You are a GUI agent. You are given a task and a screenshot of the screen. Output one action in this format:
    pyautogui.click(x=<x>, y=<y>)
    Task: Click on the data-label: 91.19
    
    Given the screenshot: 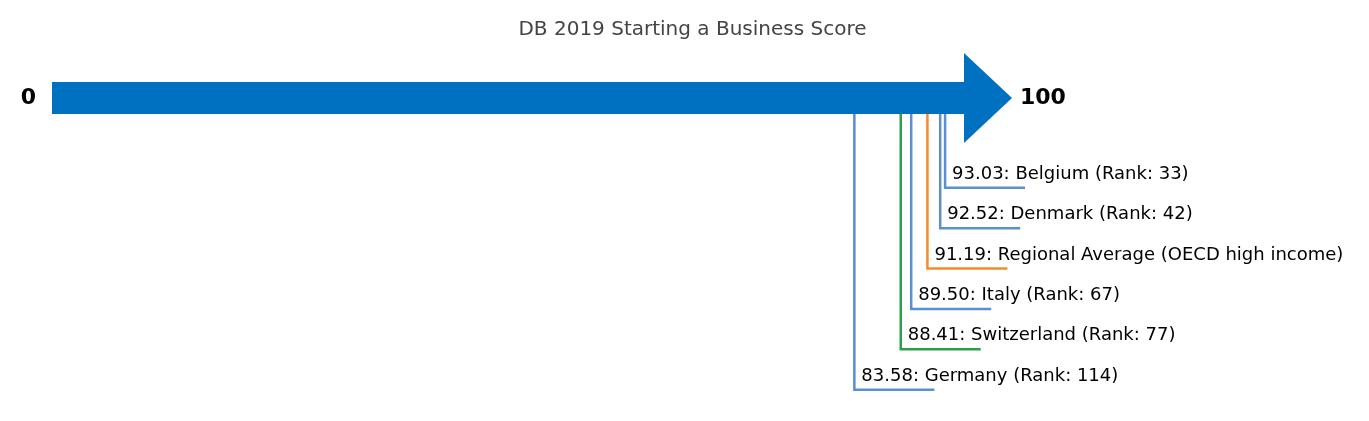 What is the action you would take?
    pyautogui.click(x=960, y=253)
    